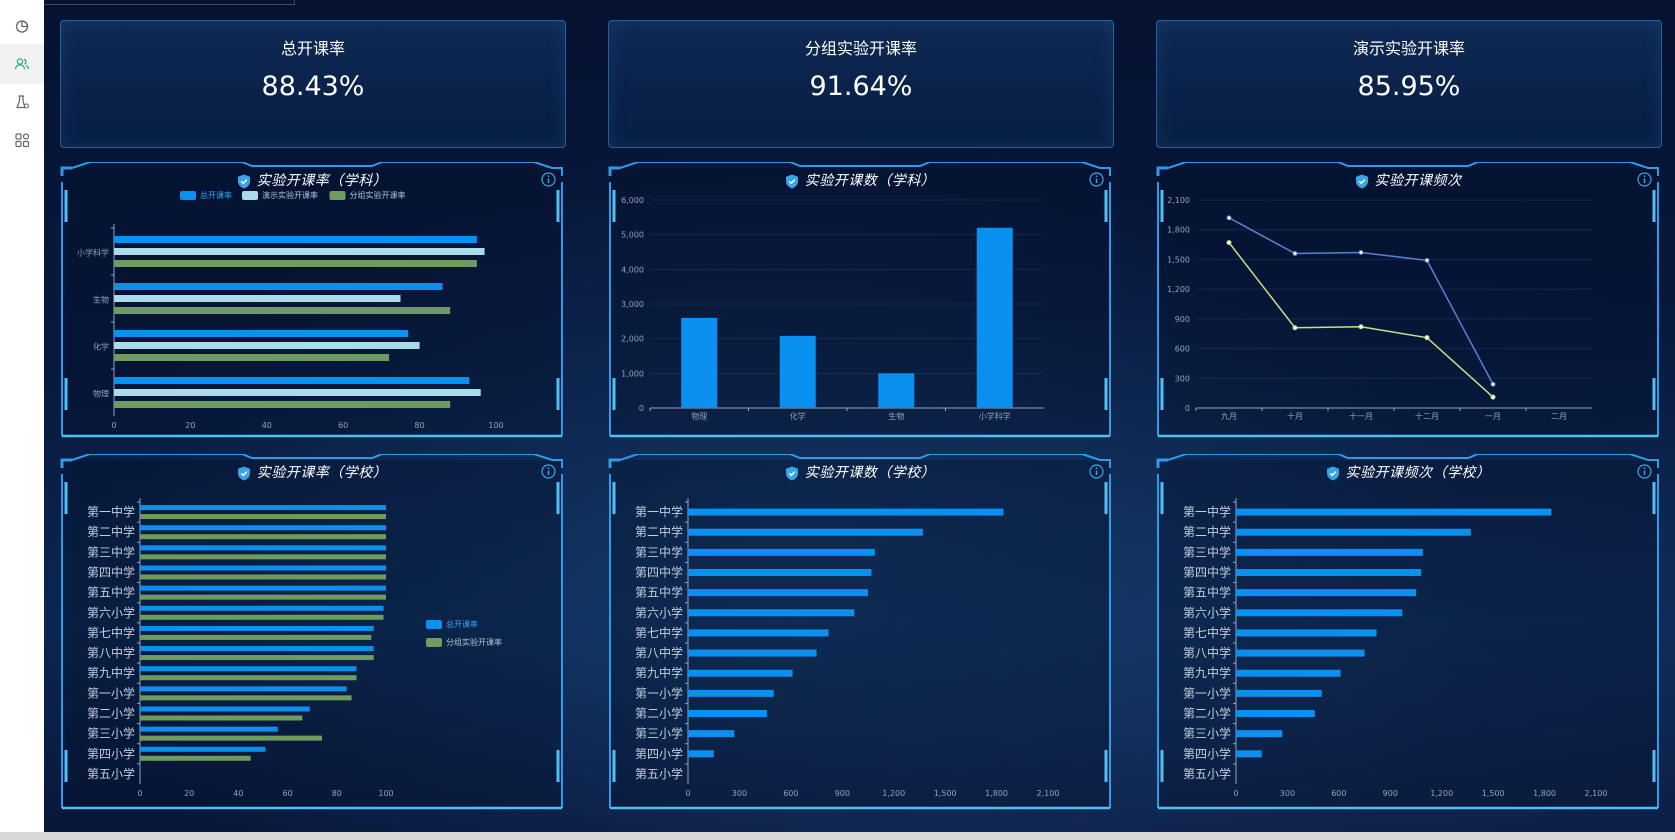 The height and width of the screenshot is (840, 1675). Describe the element at coordinates (1493, 416) in the screenshot. I see `category-label: 一月` at that location.